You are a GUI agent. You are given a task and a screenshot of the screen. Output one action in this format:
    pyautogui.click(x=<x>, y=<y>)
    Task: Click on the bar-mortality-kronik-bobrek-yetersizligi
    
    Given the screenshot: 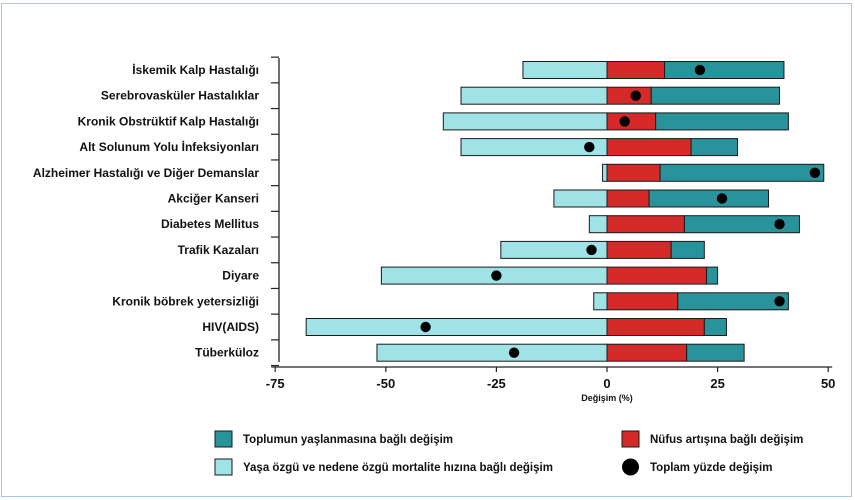 What is the action you would take?
    pyautogui.click(x=600, y=301)
    